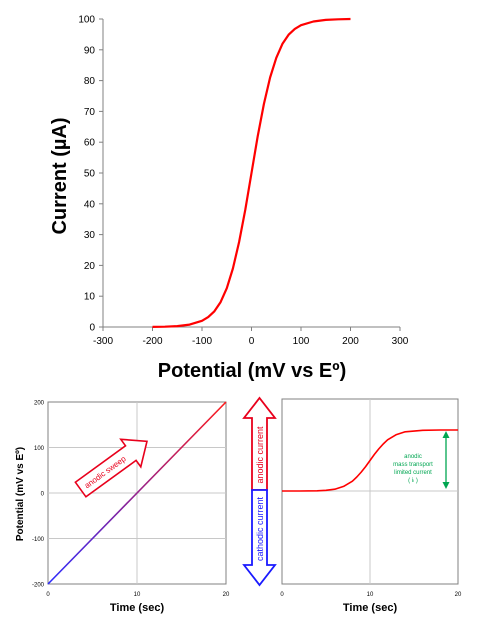  I want to click on voltammogram-y-tick-label: 10, so click(90, 297).